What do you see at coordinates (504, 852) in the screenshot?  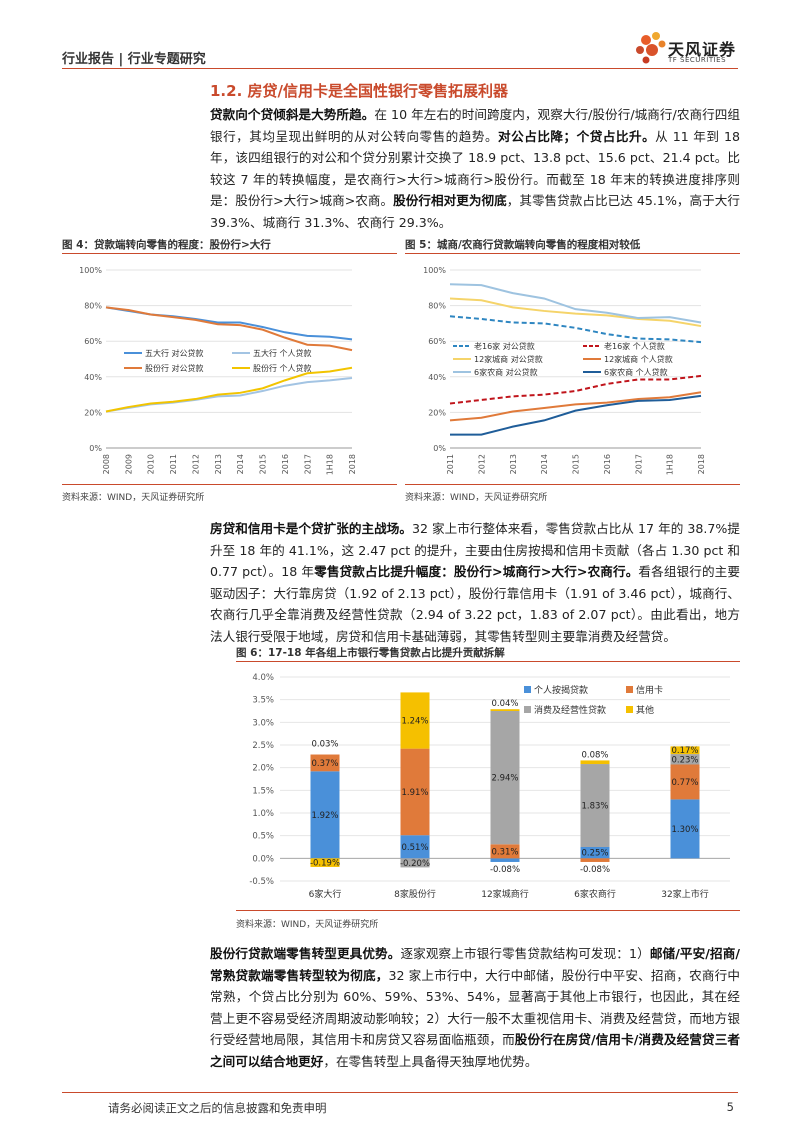 I see `bar-value-label: 0.31%` at bounding box center [504, 852].